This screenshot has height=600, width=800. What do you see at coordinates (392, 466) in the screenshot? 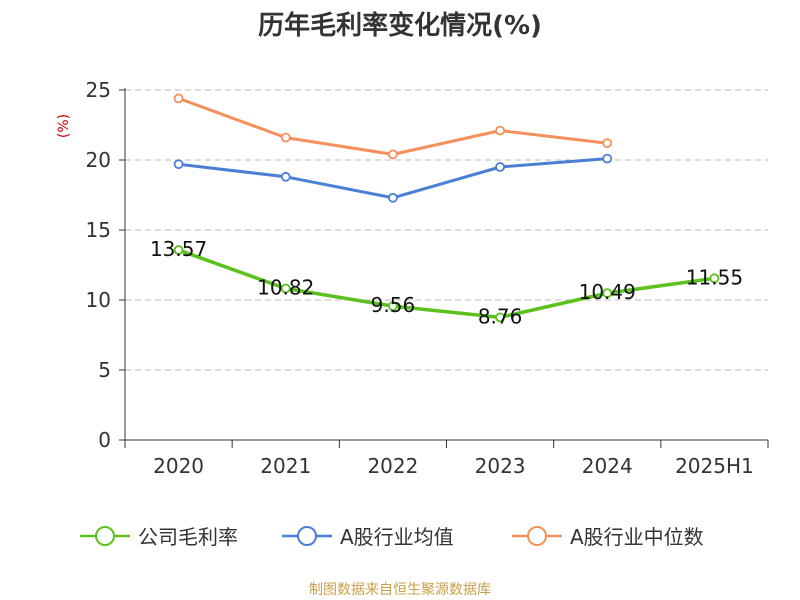
I see `x-tick-label: 2022` at bounding box center [392, 466].